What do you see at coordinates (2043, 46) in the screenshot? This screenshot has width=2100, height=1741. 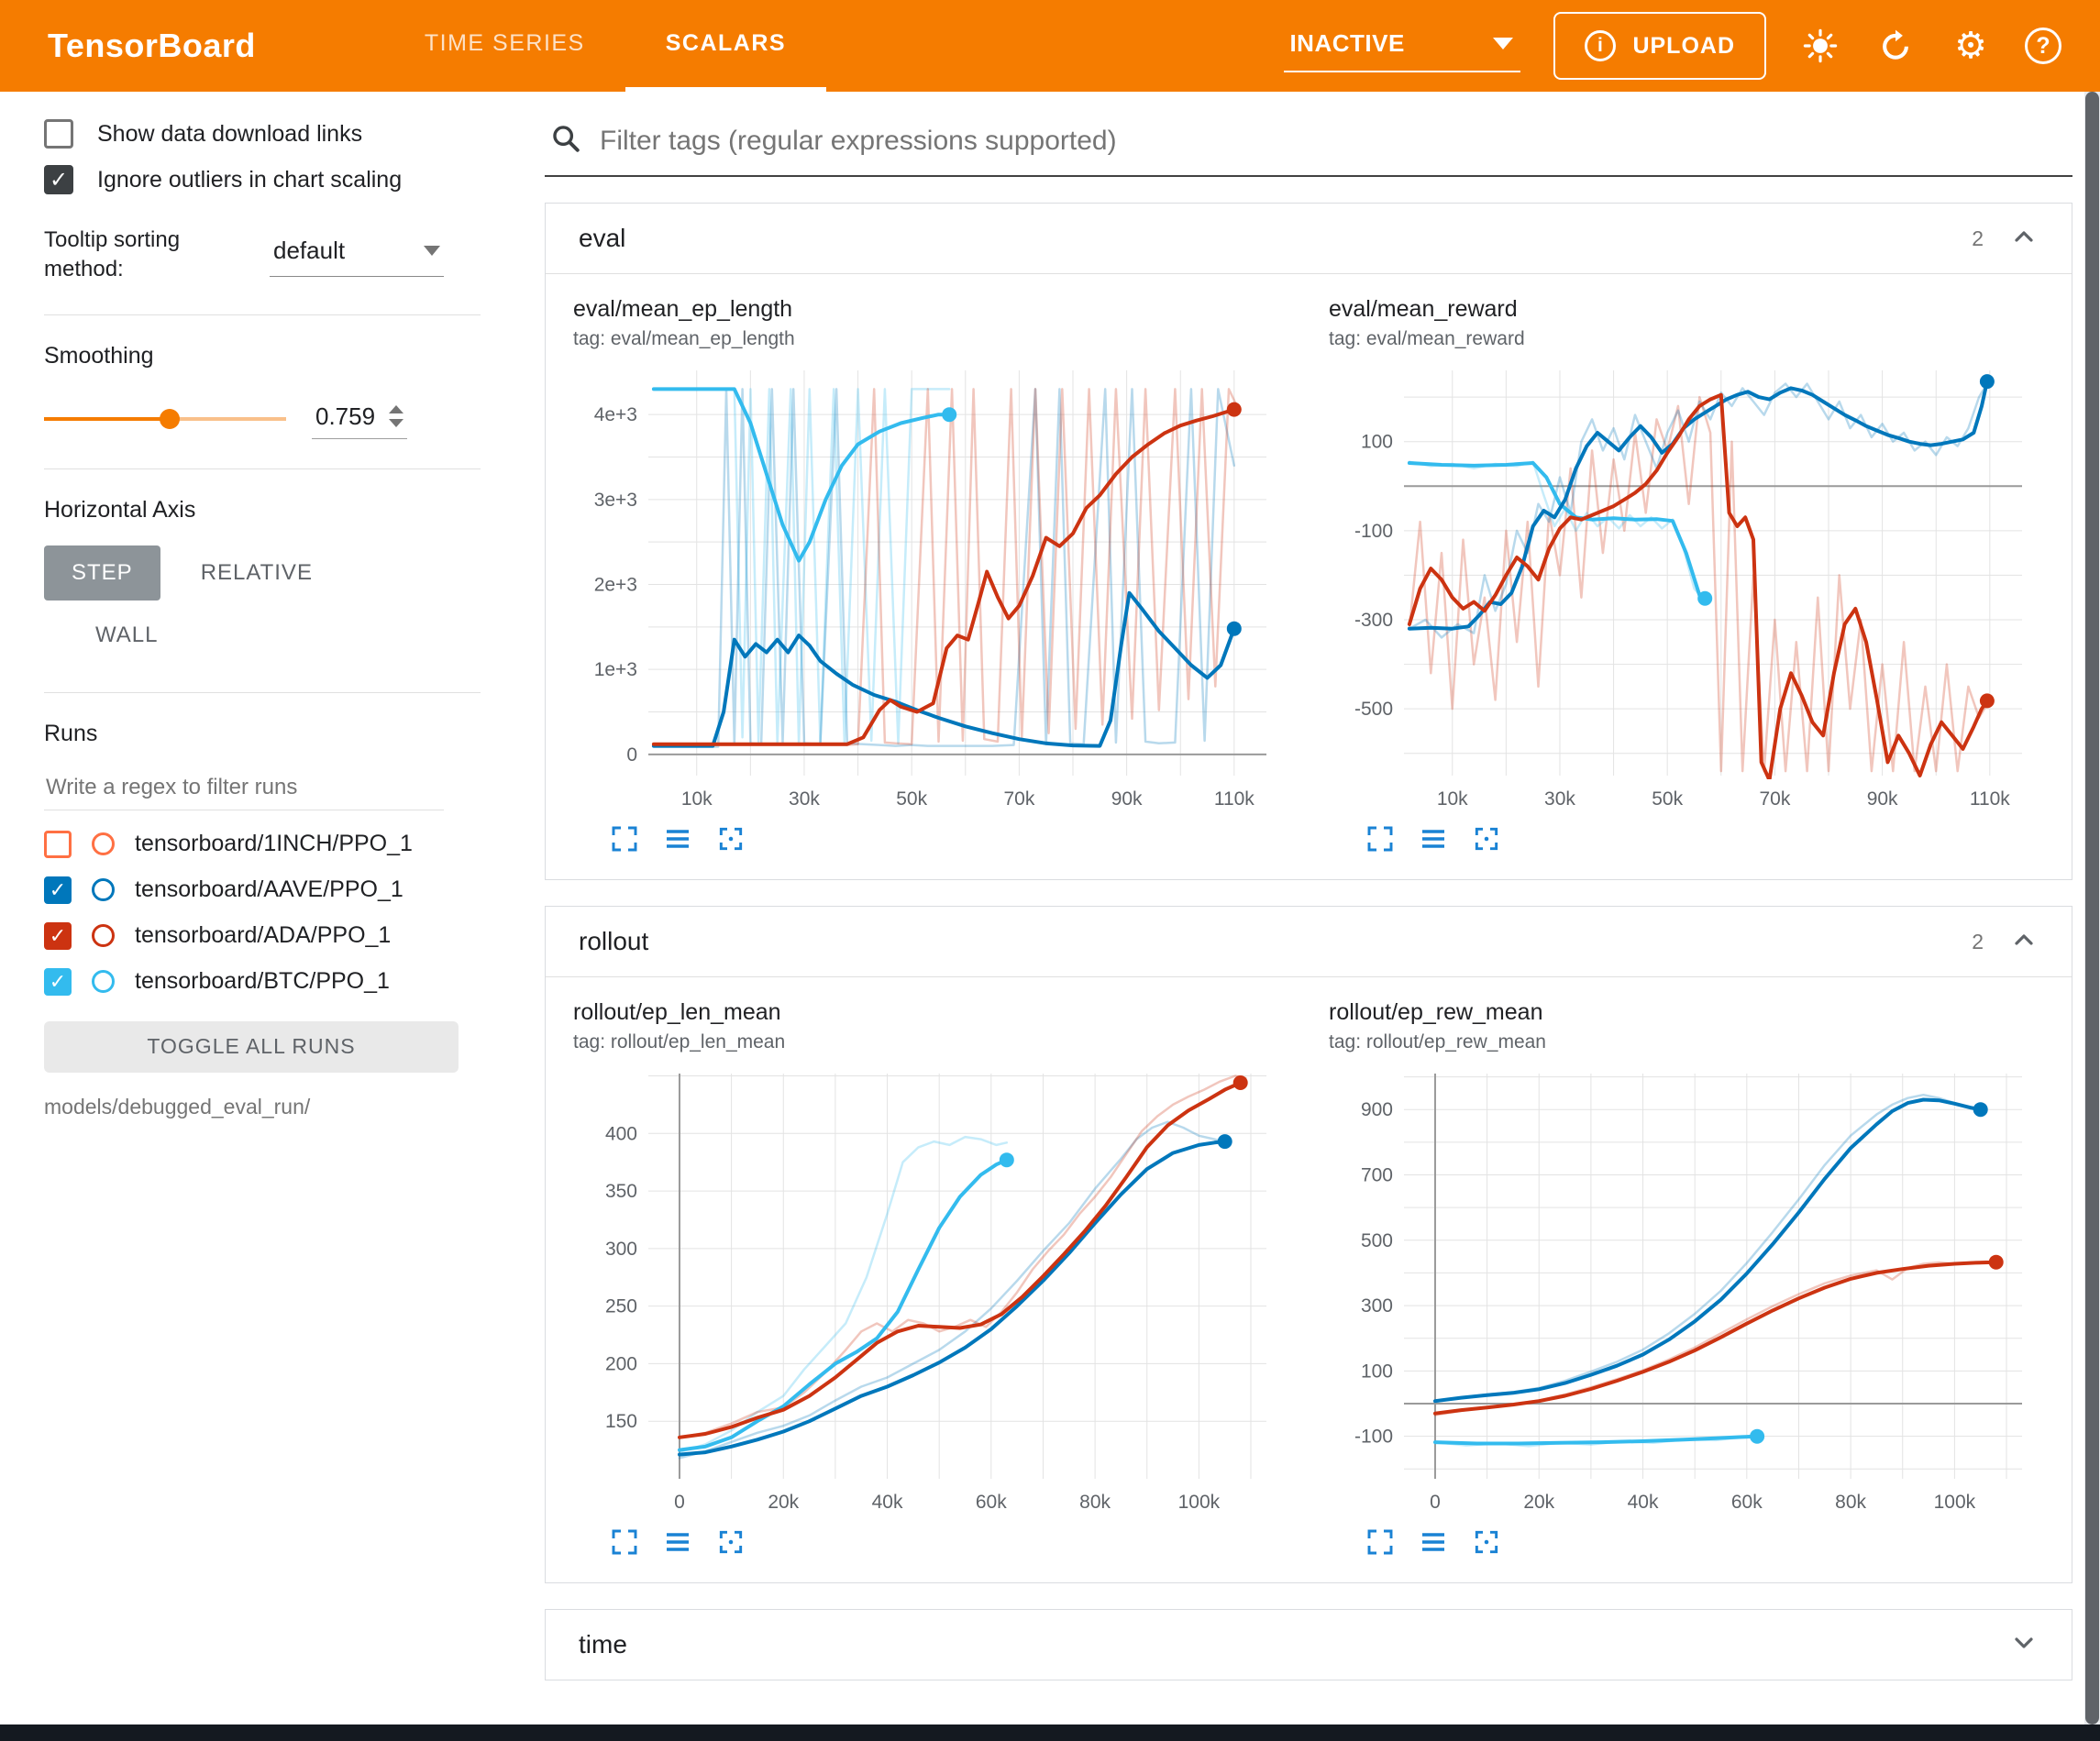 I see `help-icon: ?` at bounding box center [2043, 46].